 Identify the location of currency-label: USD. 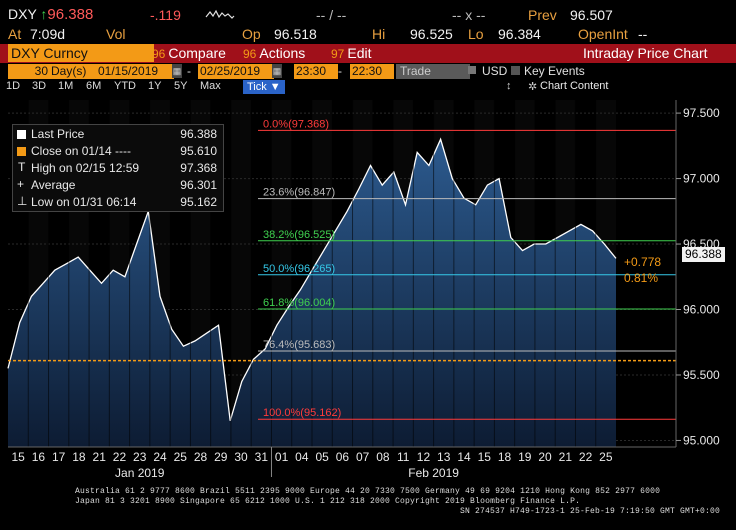
(495, 71).